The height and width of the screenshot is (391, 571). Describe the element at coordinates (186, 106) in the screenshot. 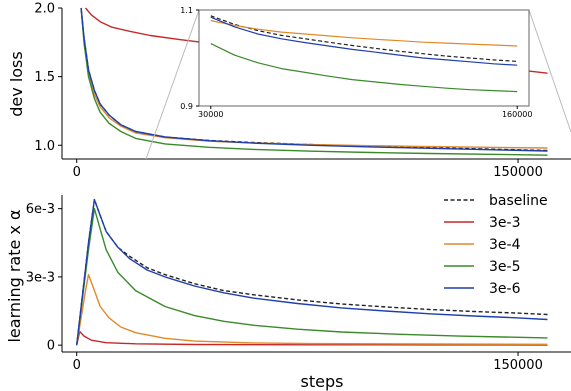

I see `inset-y-tick-label: 0.9` at that location.